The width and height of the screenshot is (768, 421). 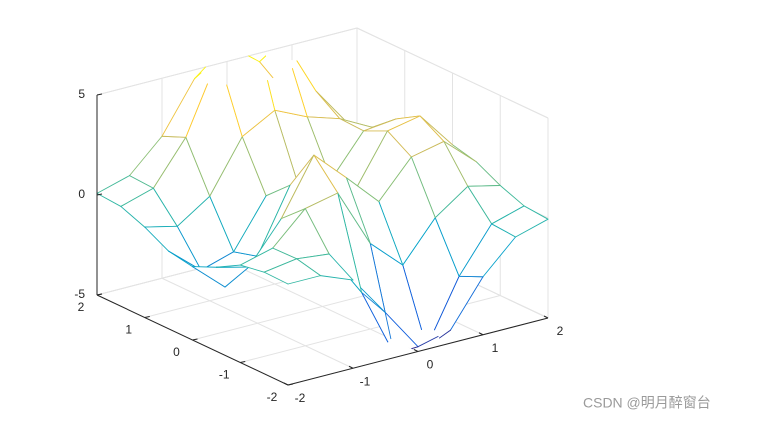 I want to click on y-tick-label: 0, so click(x=176, y=352).